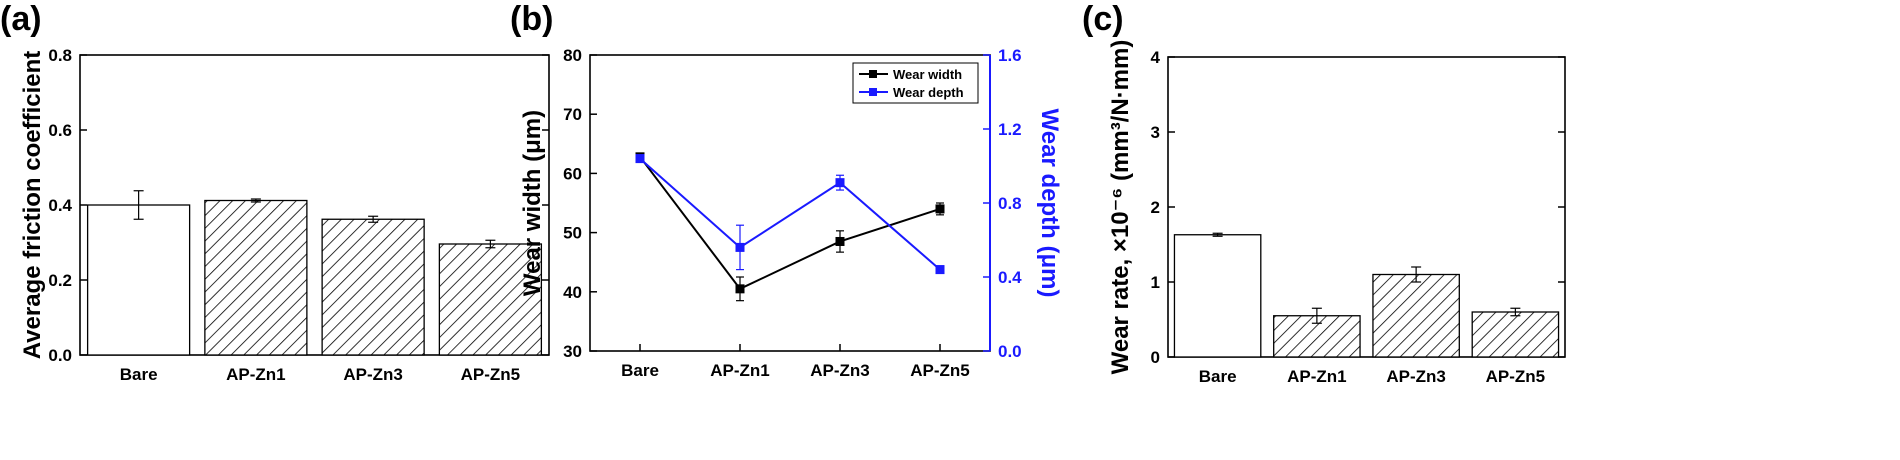  Describe the element at coordinates (32, 205) in the screenshot. I see `y-axis-title-a: Average friction coefficient` at that location.